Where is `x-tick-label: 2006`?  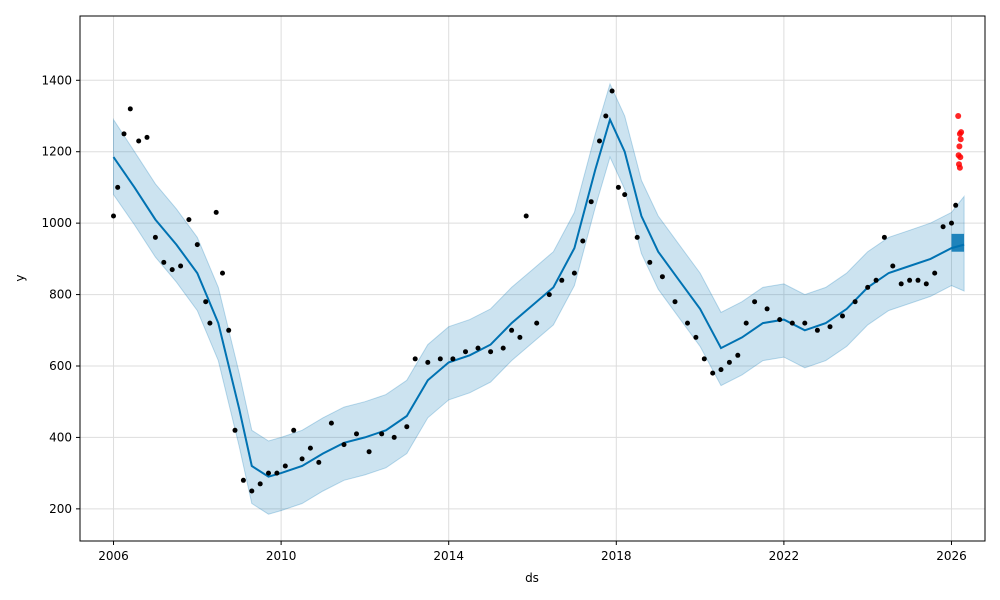 x-tick-label: 2006 is located at coordinates (113, 556).